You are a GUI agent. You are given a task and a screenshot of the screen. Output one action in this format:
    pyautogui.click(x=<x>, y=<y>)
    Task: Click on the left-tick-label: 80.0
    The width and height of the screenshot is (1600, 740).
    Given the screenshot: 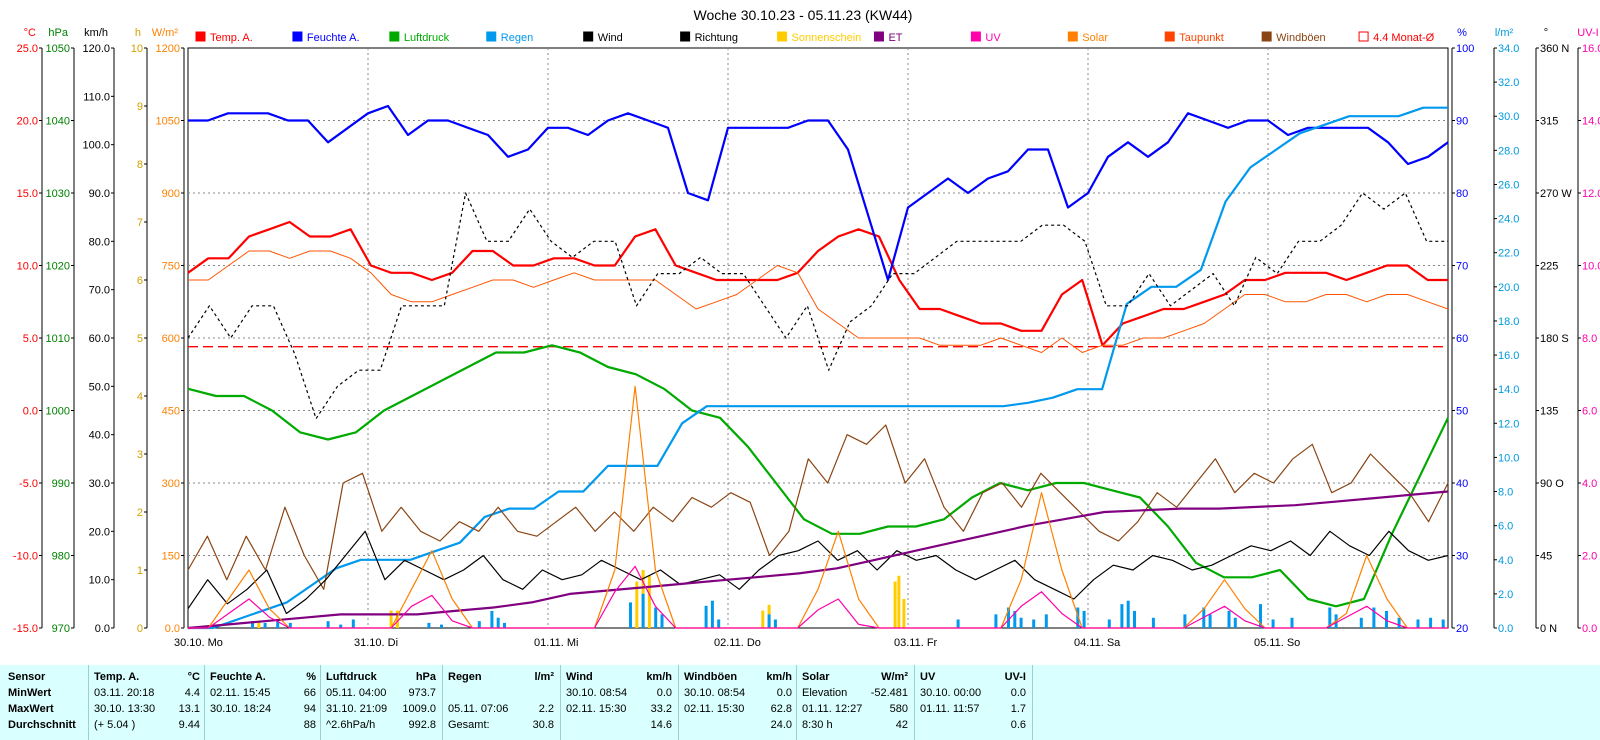 What is the action you would take?
    pyautogui.click(x=99, y=242)
    